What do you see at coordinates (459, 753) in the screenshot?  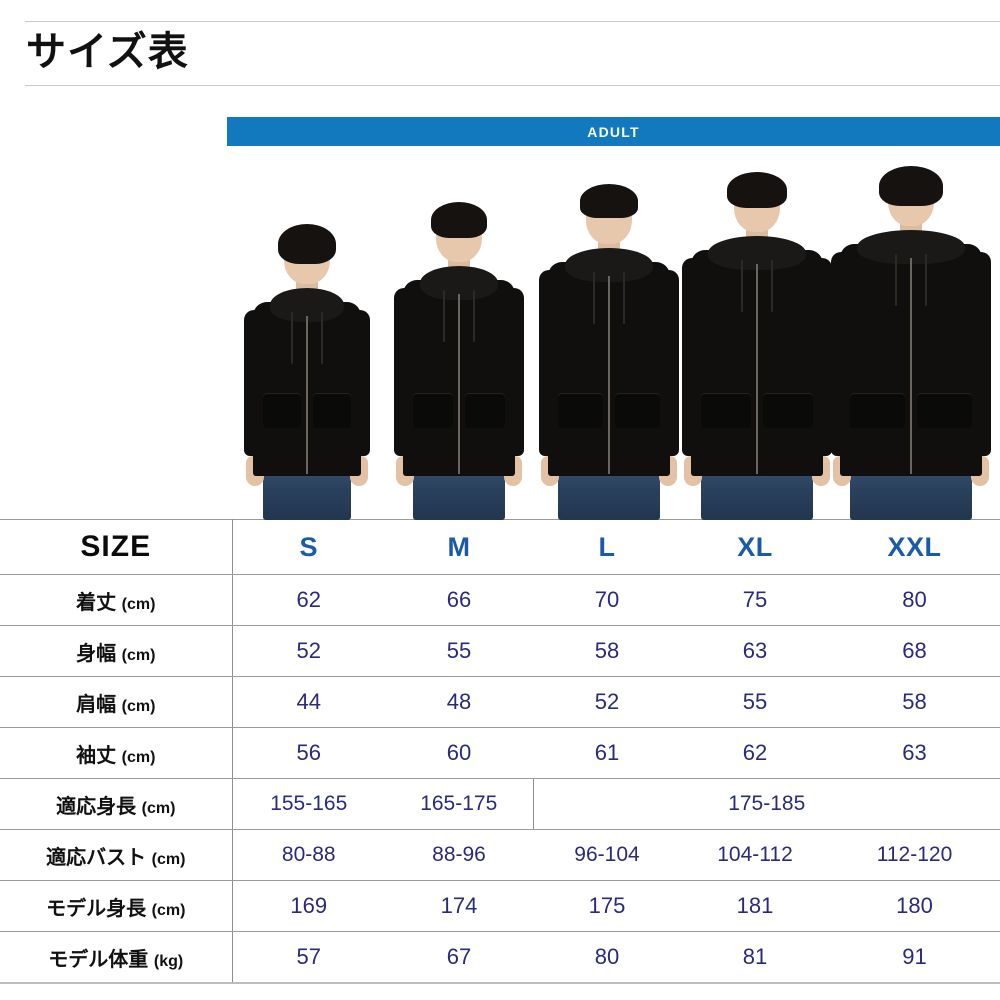 I see `cell-3-1: 60` at bounding box center [459, 753].